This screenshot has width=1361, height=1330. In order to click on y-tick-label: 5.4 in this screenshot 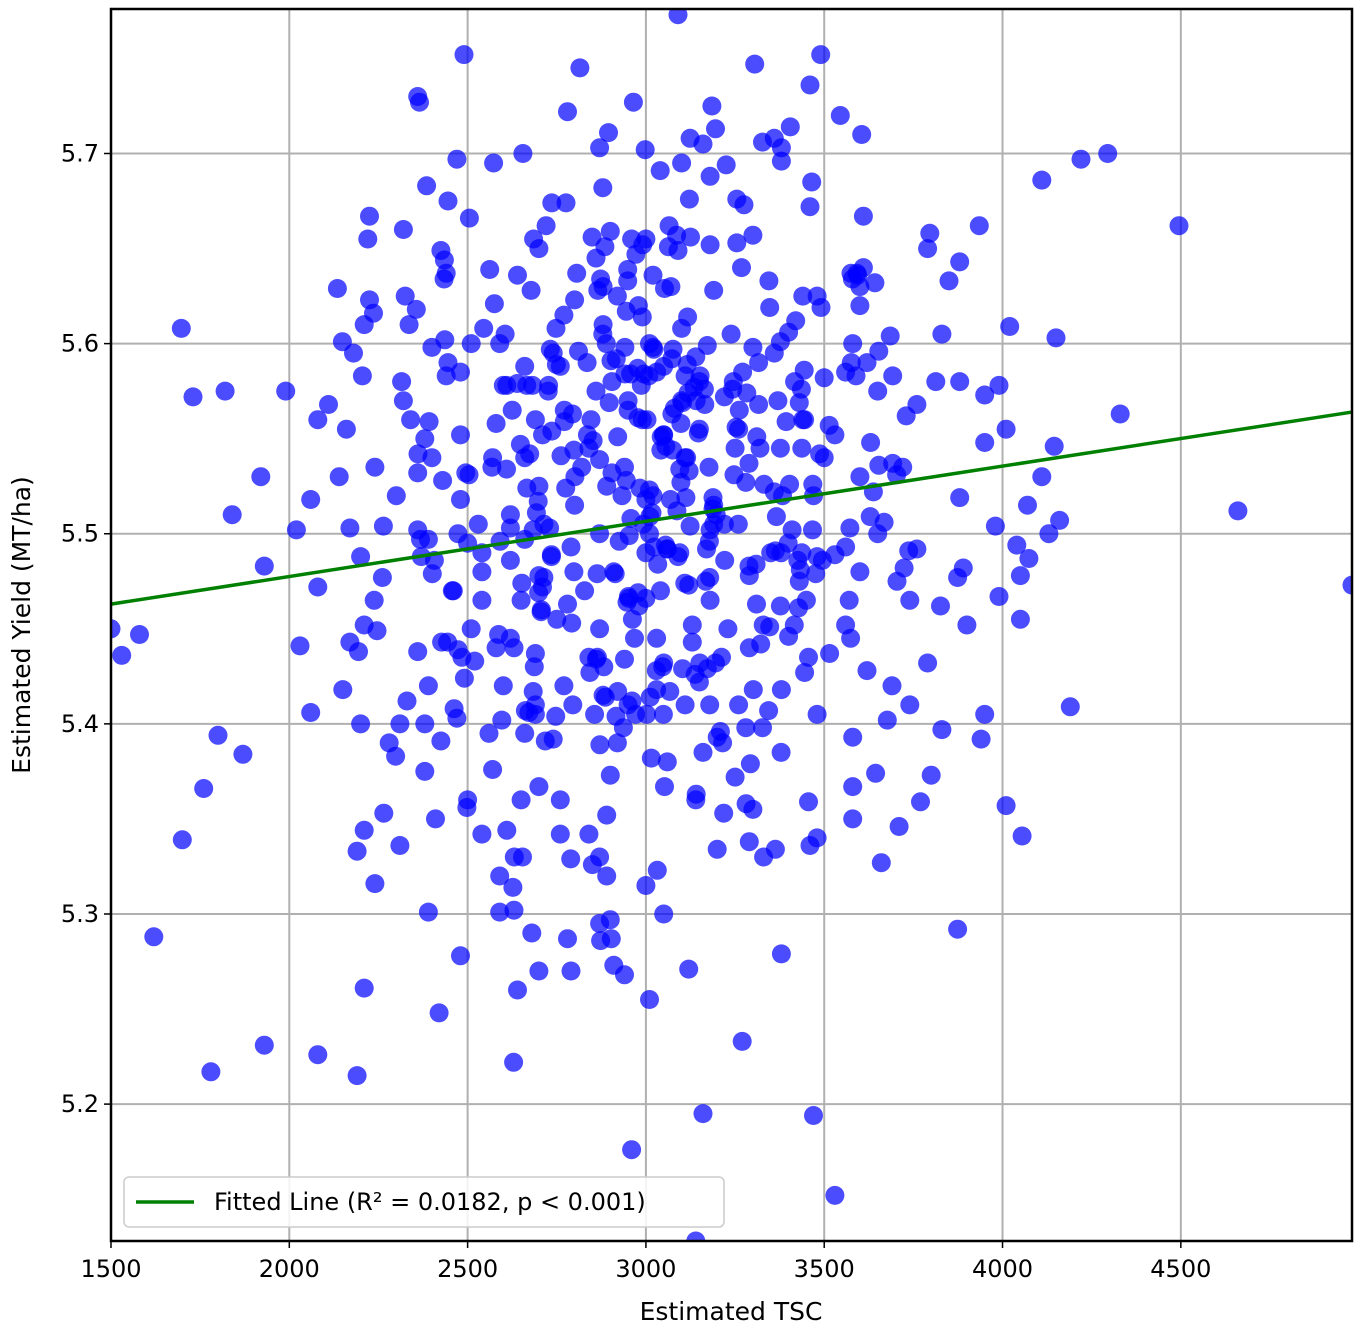, I will do `click(80, 724)`.